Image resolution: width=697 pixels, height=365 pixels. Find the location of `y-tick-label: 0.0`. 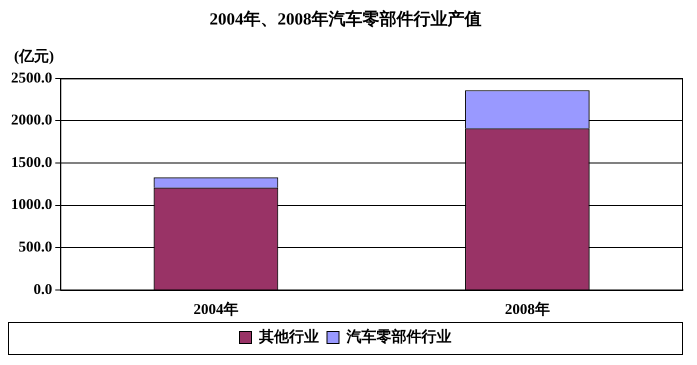

y-tick-label: 0.0 is located at coordinates (43, 290).